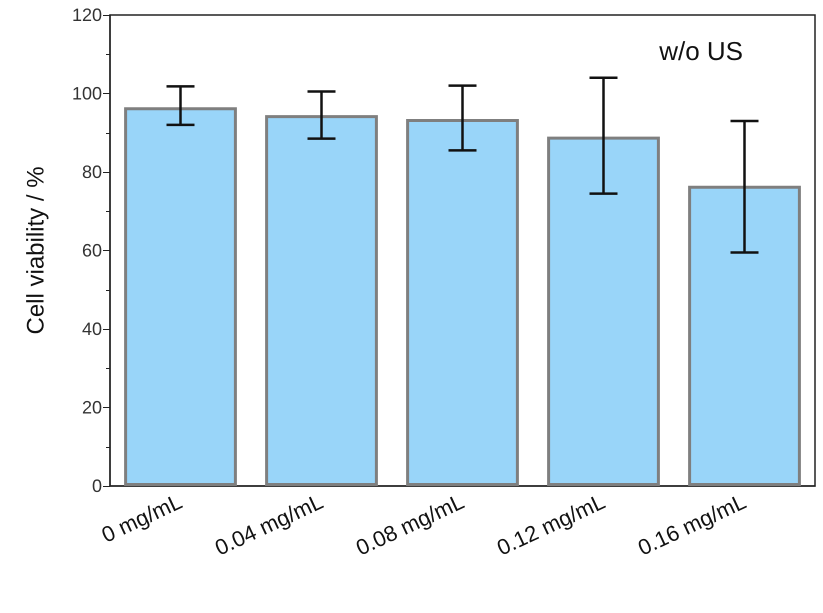 The height and width of the screenshot is (613, 823). Describe the element at coordinates (97, 486) in the screenshot. I see `y-tick-label: 0` at that location.